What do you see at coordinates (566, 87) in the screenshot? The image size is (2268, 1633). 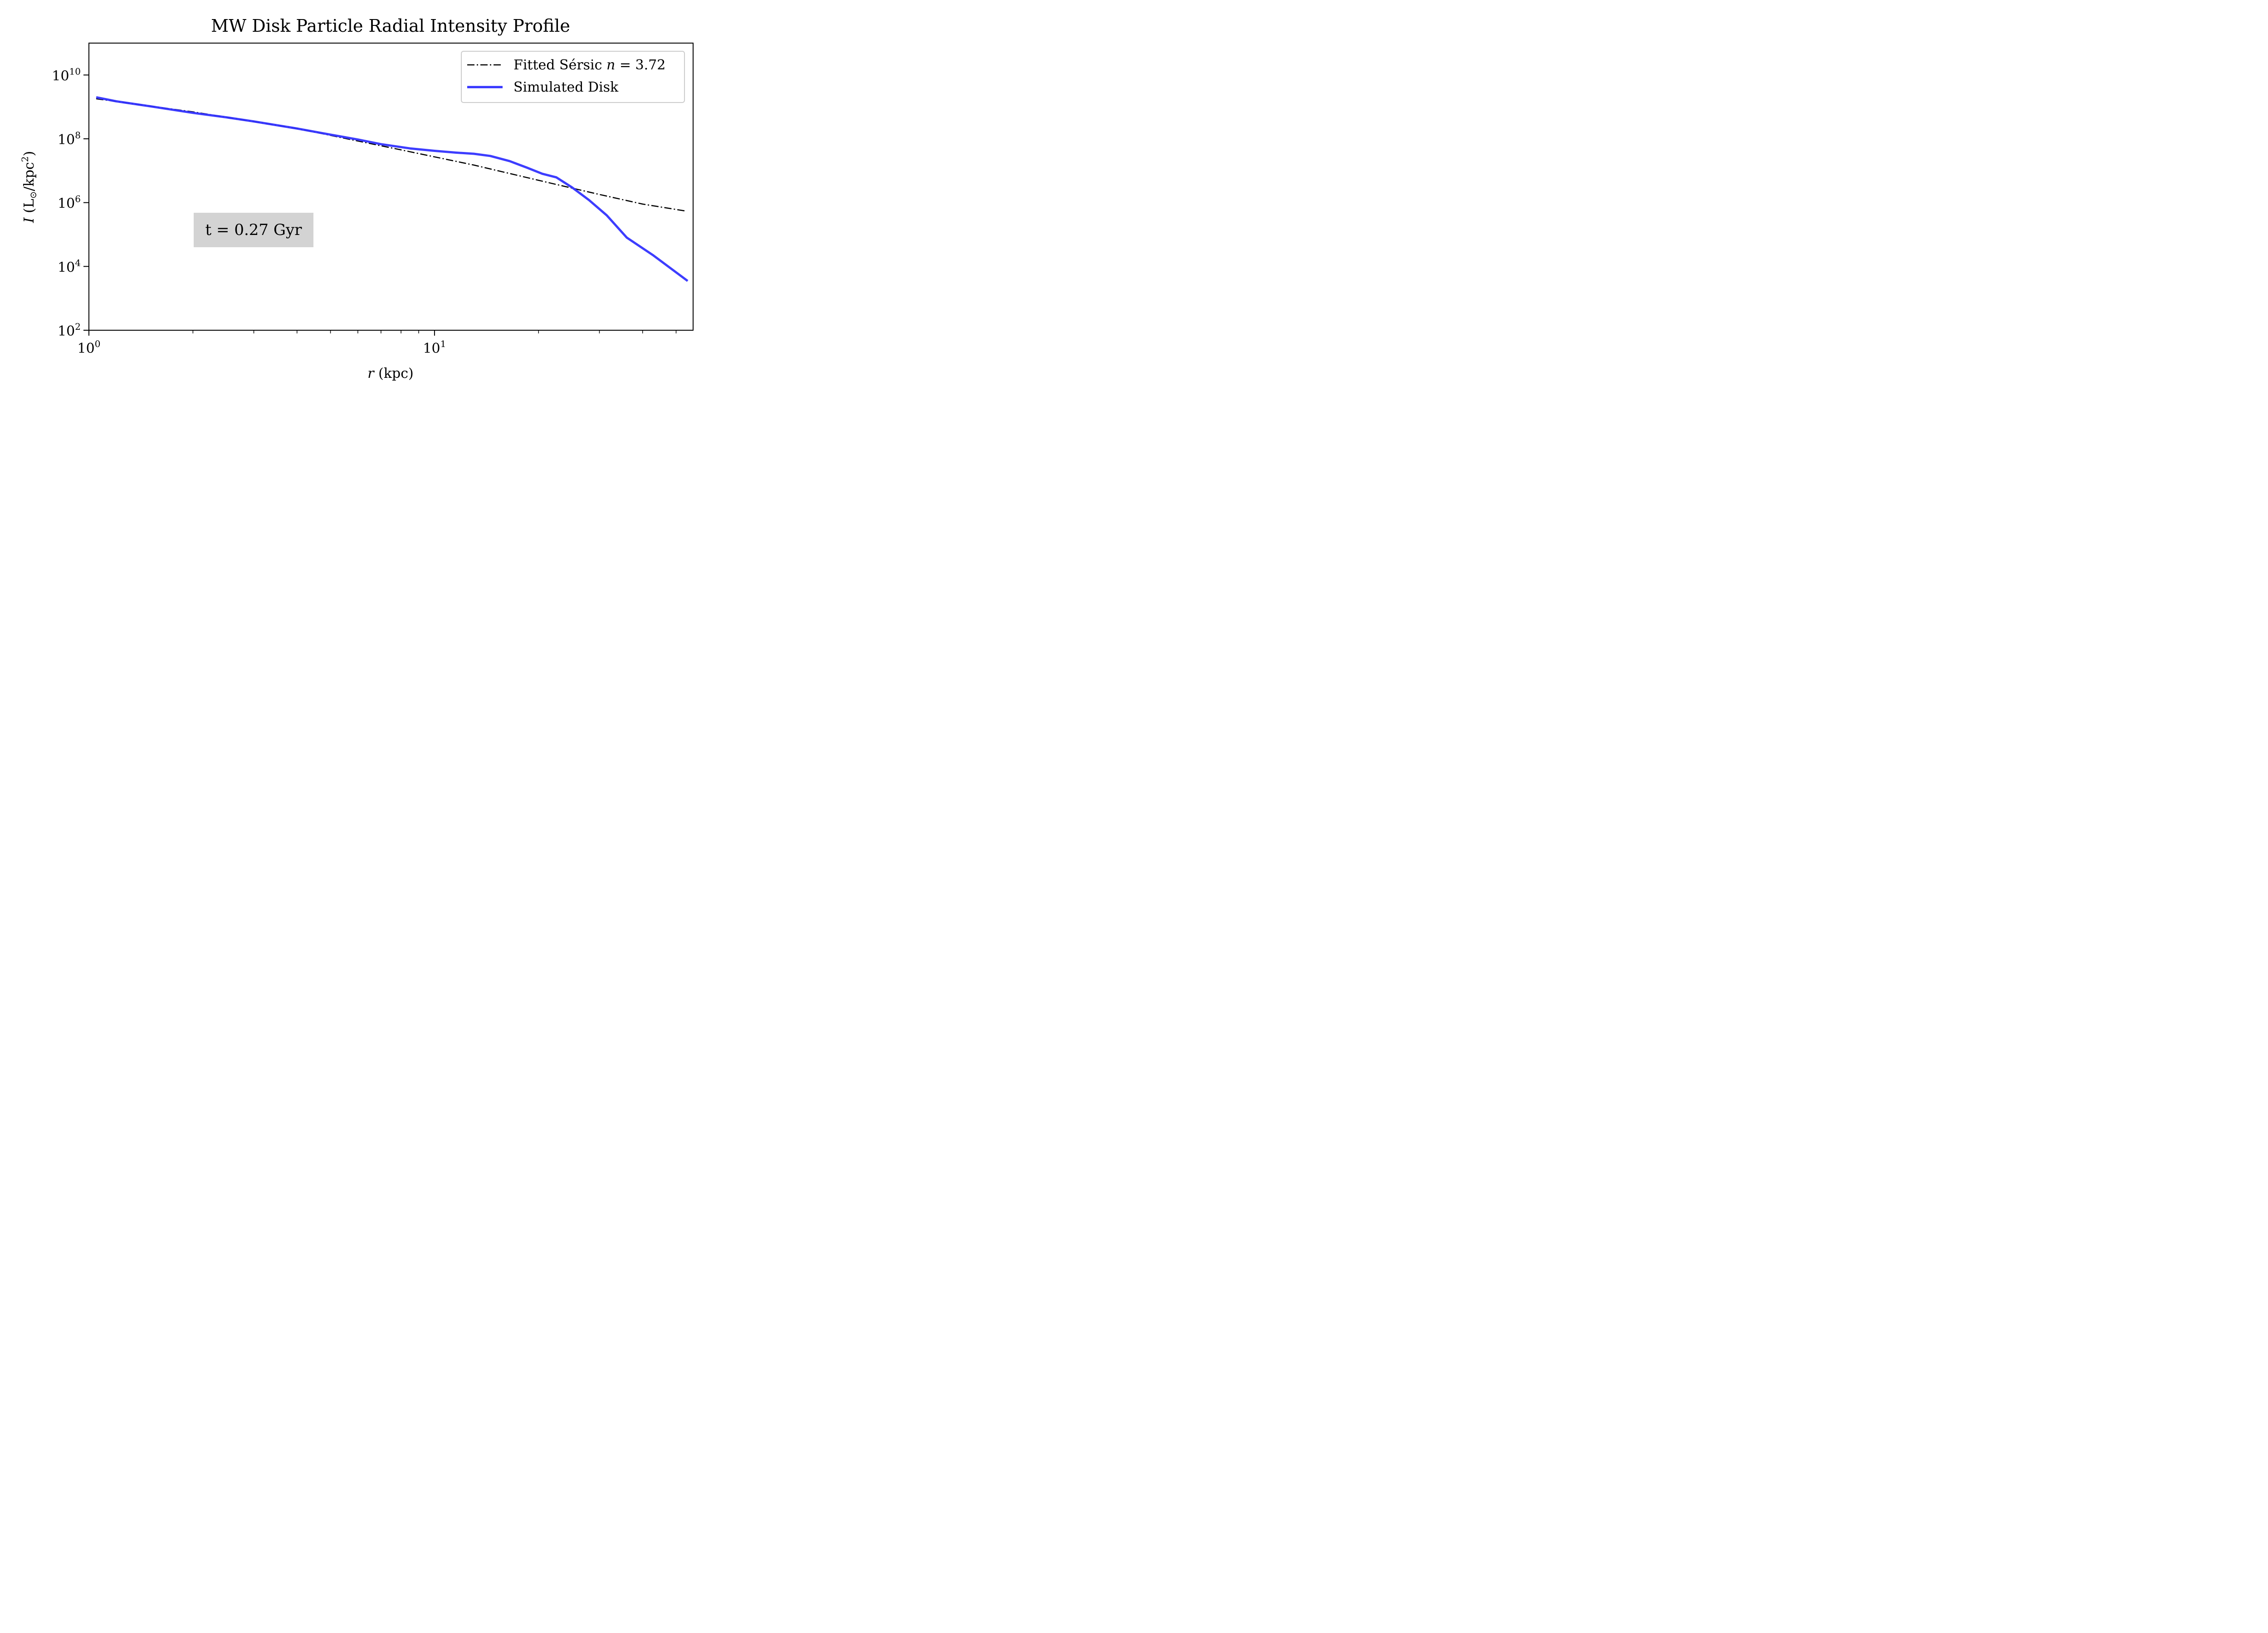 I see `legend-label-disk: Simulated Disk` at bounding box center [566, 87].